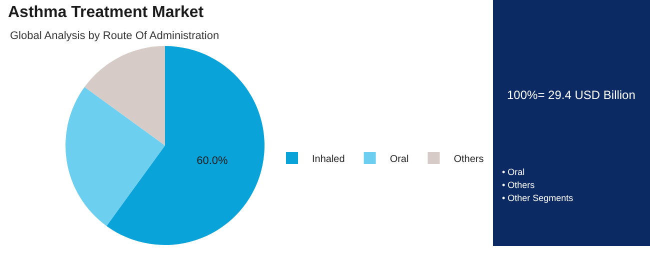  What do you see at coordinates (328, 159) in the screenshot?
I see `legend-label: Inhaled` at bounding box center [328, 159].